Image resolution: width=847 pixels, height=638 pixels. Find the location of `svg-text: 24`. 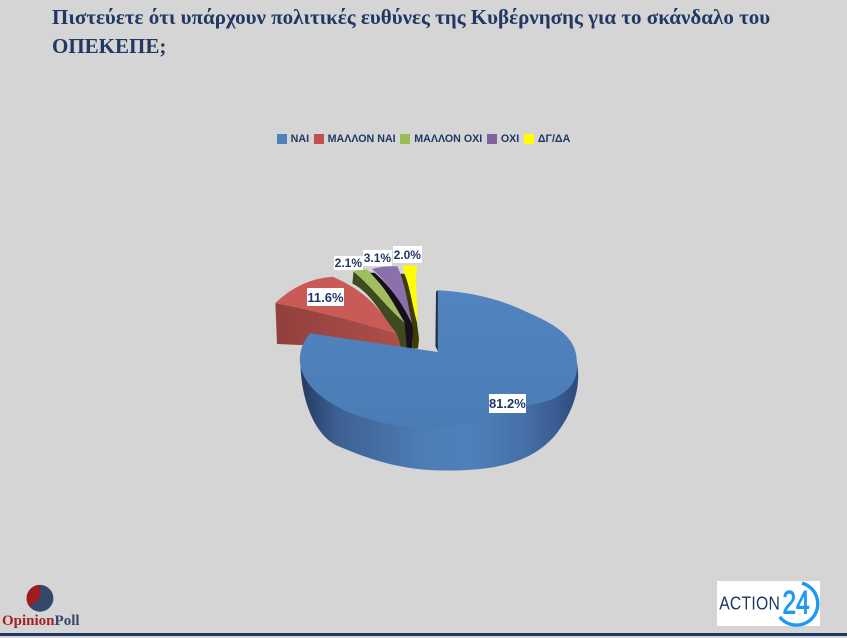

svg-text: 24 is located at coordinates (796, 603).